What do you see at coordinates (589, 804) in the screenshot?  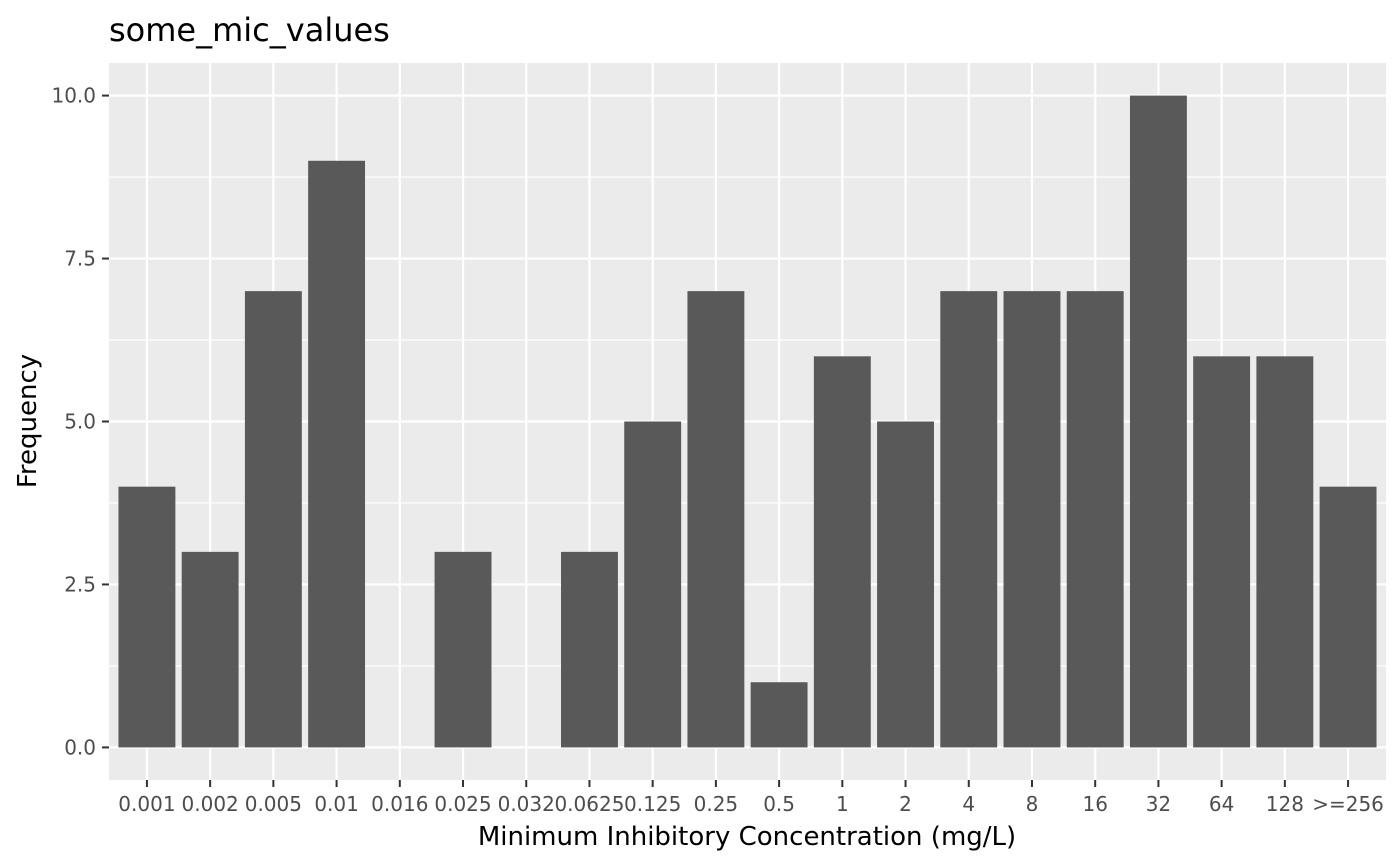 I see `x-tick-label: 0.0625` at bounding box center [589, 804].